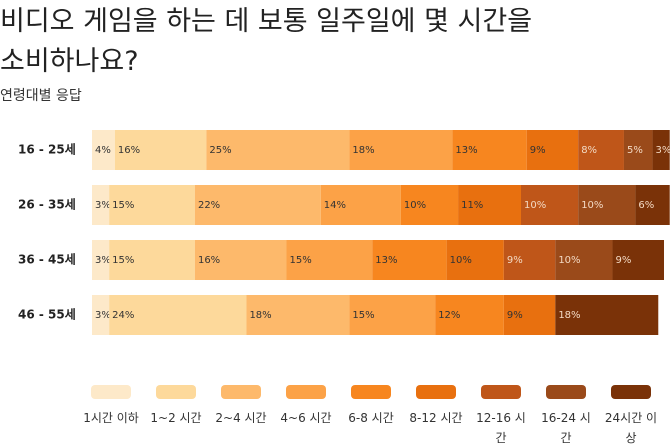 The image size is (670, 446). What do you see at coordinates (47, 314) in the screenshot?
I see `row-label: 46 - 55세` at bounding box center [47, 314].